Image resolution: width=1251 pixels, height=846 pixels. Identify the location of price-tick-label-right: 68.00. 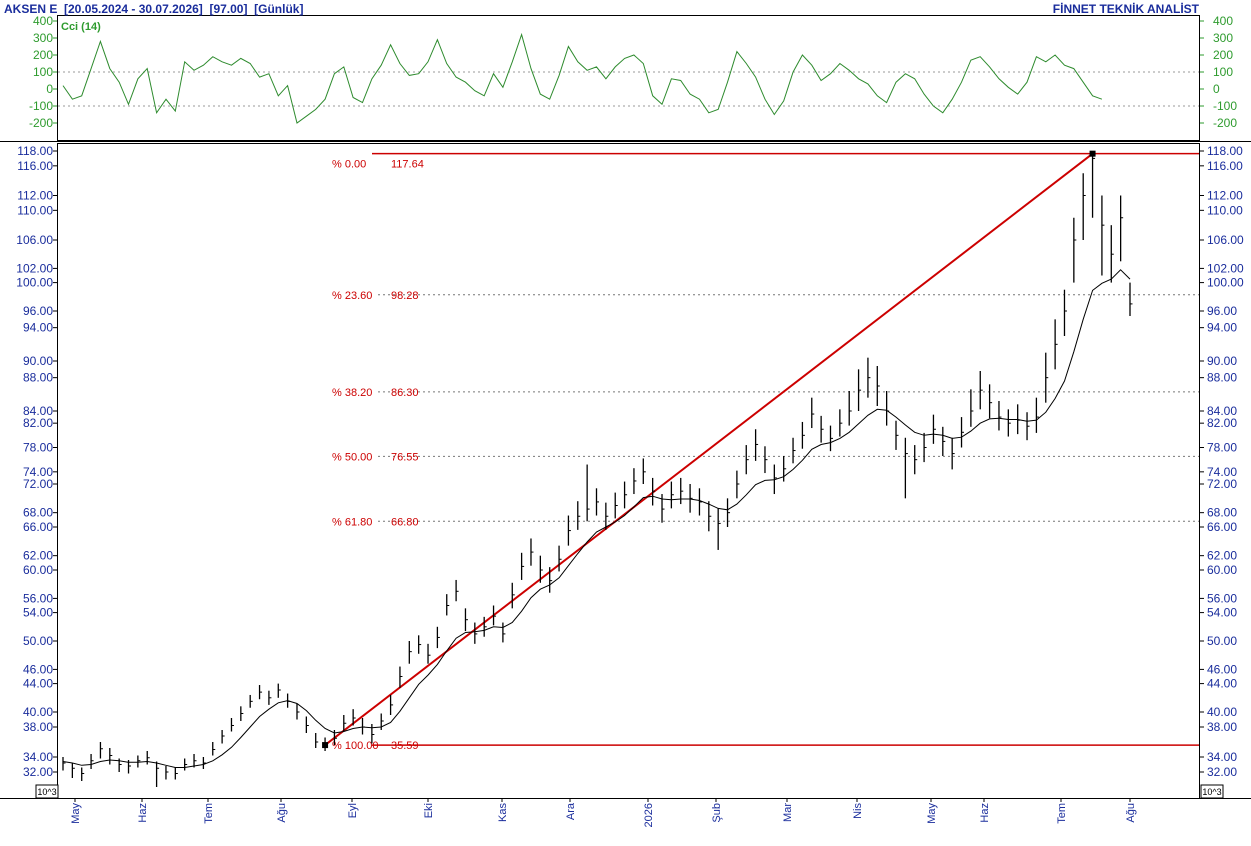
(1222, 513).